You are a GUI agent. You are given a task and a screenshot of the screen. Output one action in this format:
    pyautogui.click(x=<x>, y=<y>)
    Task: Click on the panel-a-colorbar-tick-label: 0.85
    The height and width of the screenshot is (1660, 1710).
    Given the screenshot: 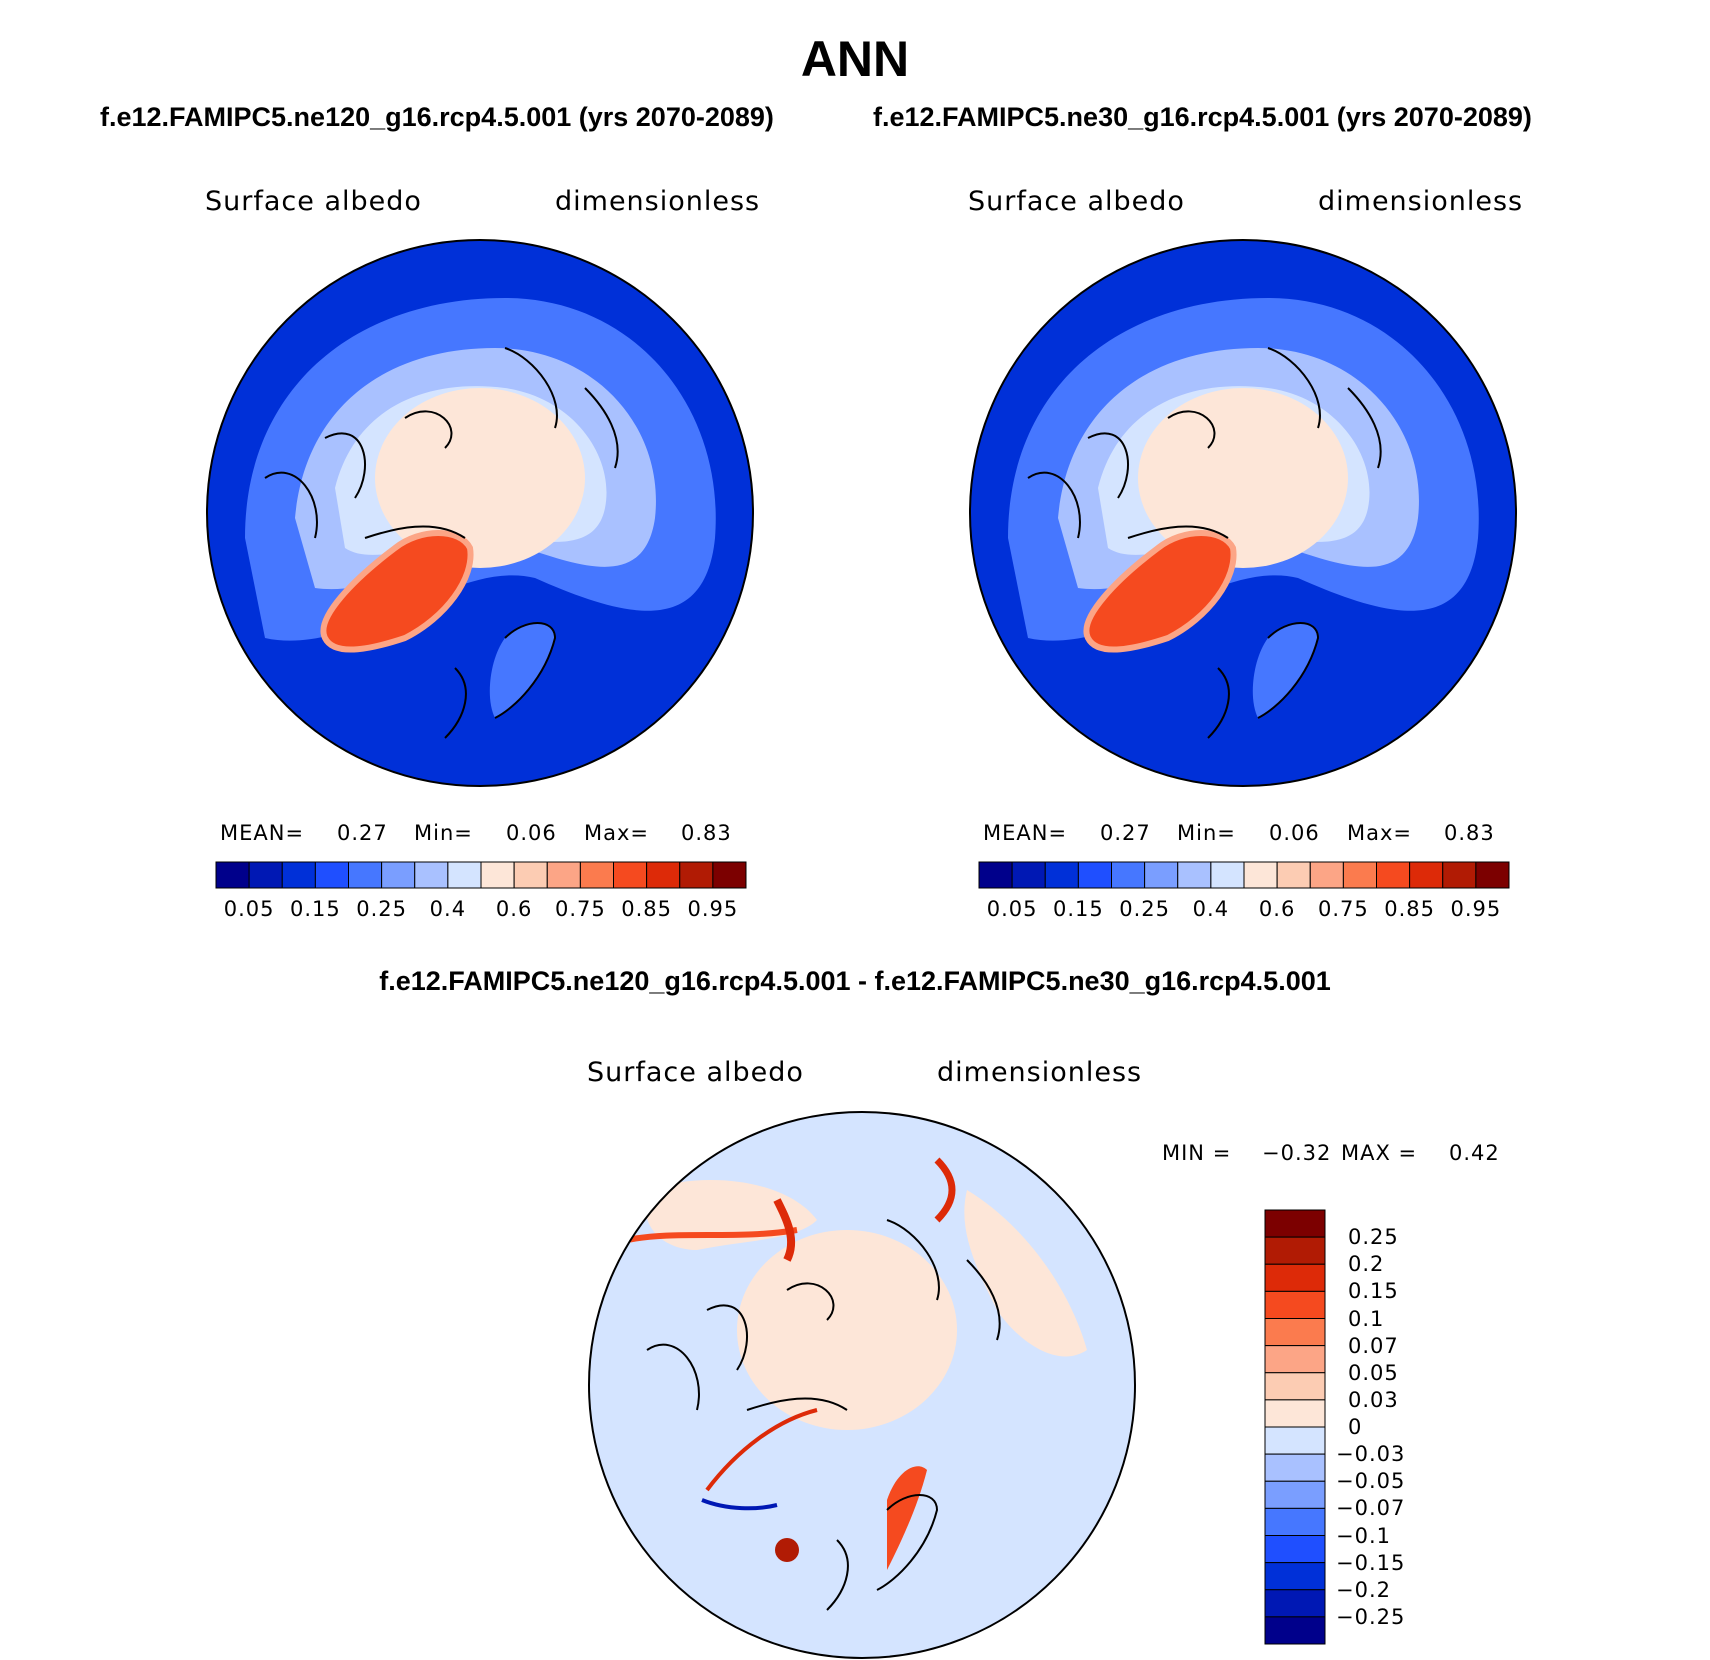 What is the action you would take?
    pyautogui.click(x=647, y=909)
    